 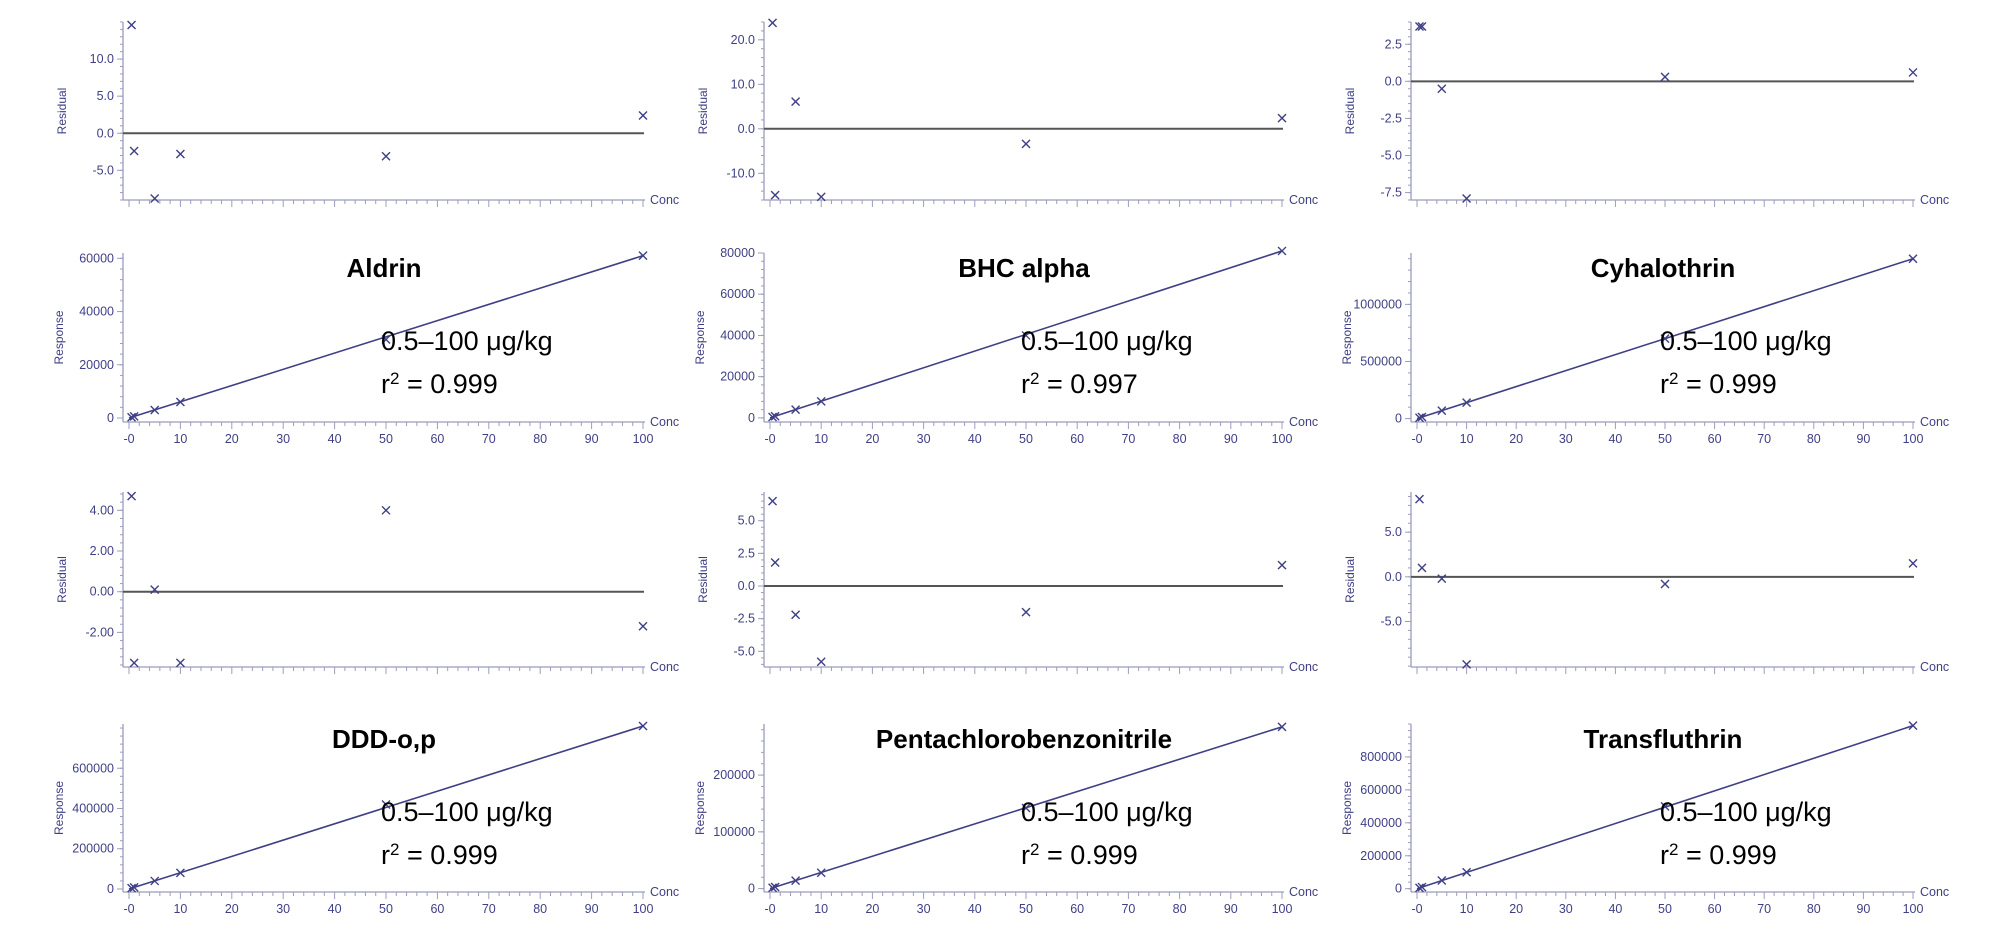 I want to click on y-axis-label: Residual, so click(x=1350, y=111).